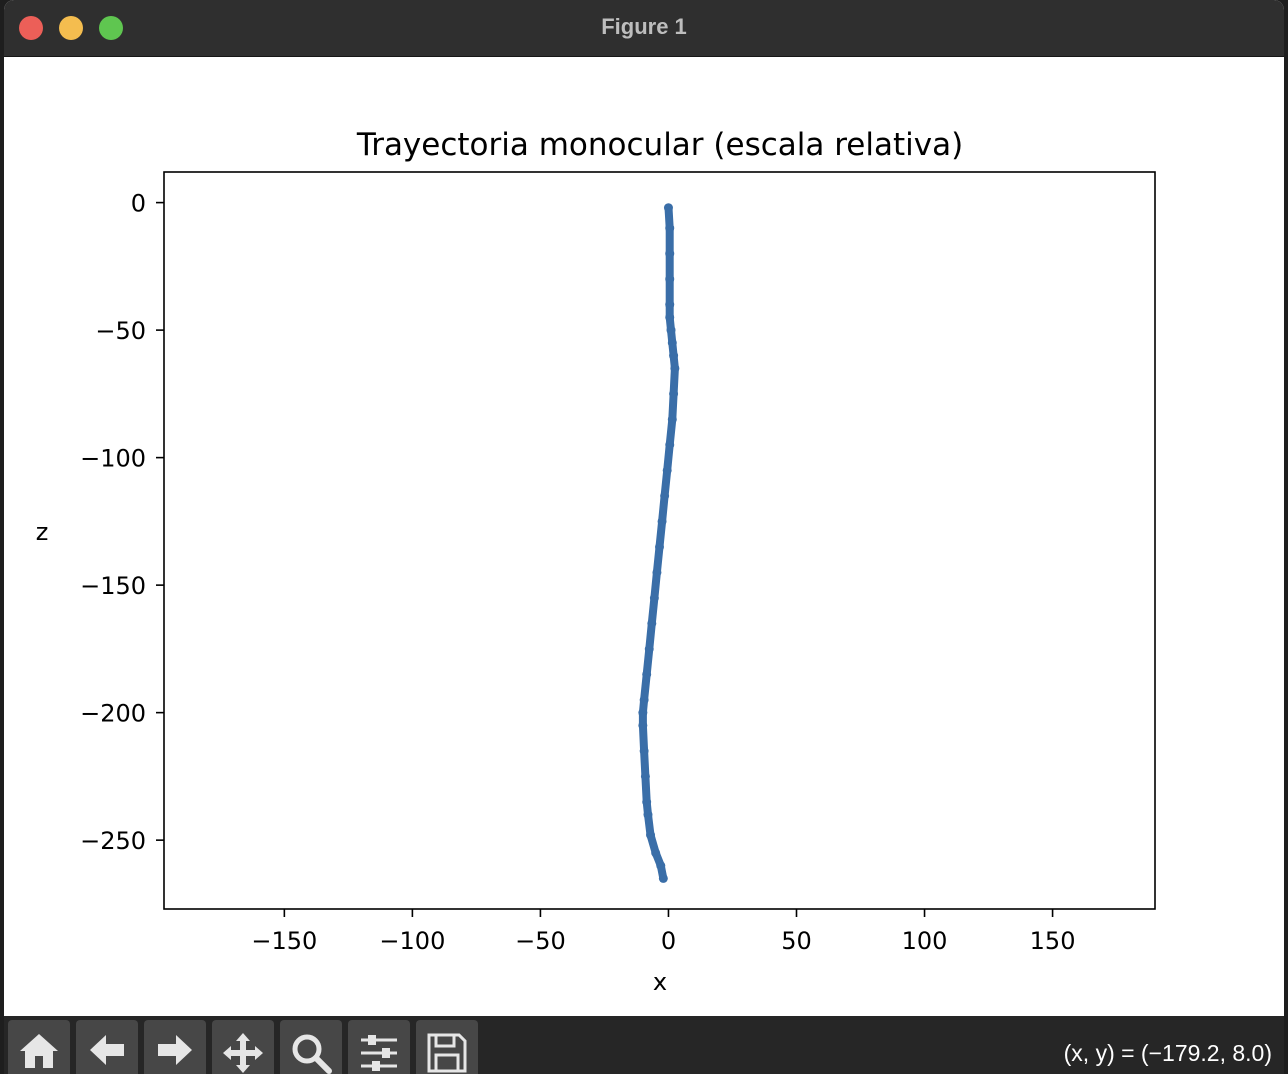 Image resolution: width=1288 pixels, height=1074 pixels. Describe the element at coordinates (659, 145) in the screenshot. I see `chart-title: Trayectoria monocular (escala relativa)` at that location.